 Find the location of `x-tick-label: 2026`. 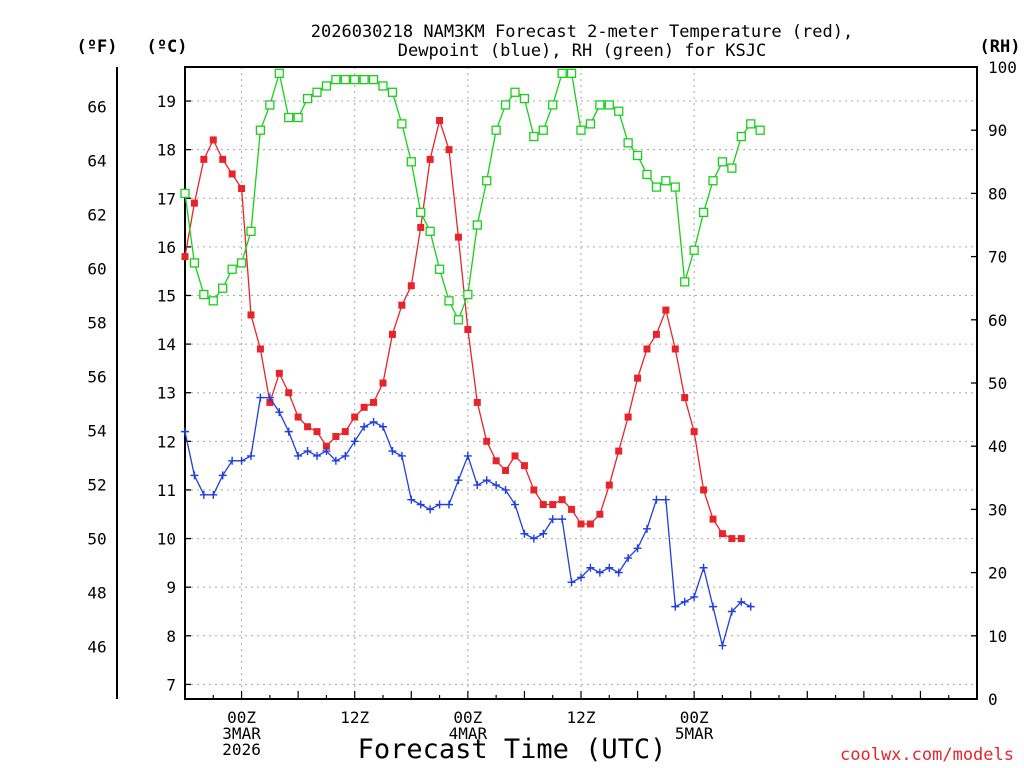

x-tick-label: 2026 is located at coordinates (241, 749).